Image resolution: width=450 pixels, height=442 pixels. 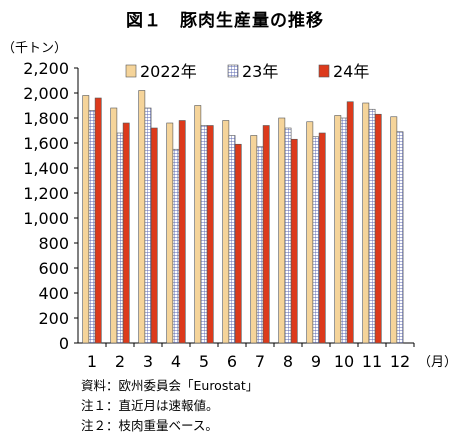 I want to click on y-tick-label: 400, so click(x=53, y=293).